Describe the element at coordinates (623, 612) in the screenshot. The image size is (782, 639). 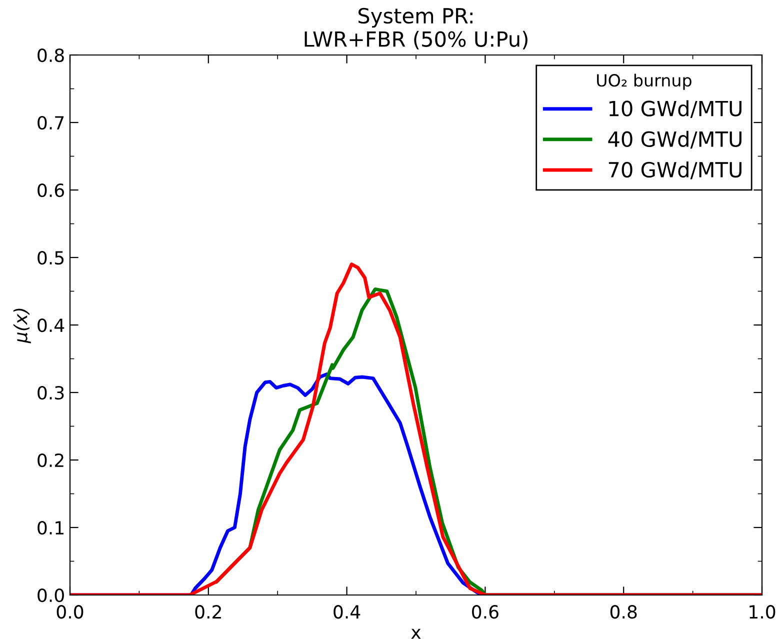
I see `x-tick-label: 0.8` at that location.